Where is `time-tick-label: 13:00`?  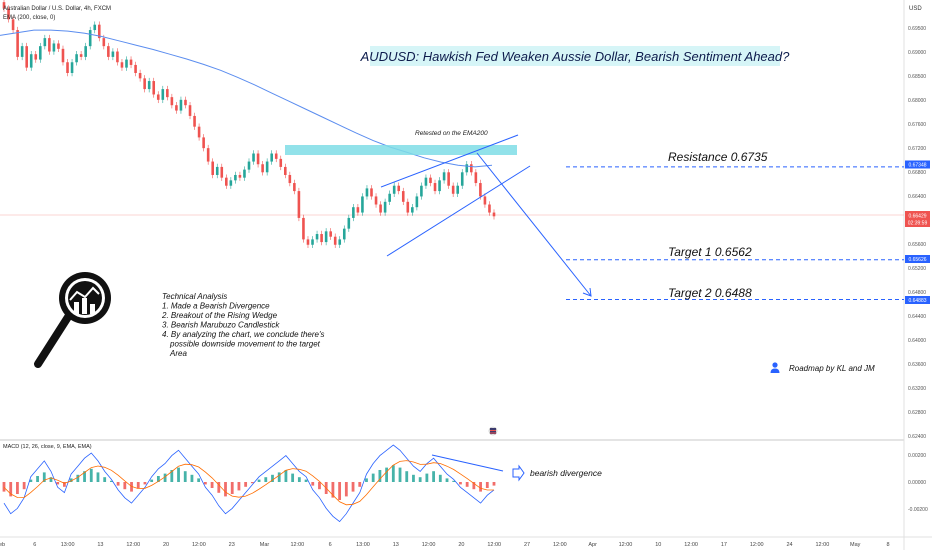
time-tick-label: 13:00 is located at coordinates (363, 545).